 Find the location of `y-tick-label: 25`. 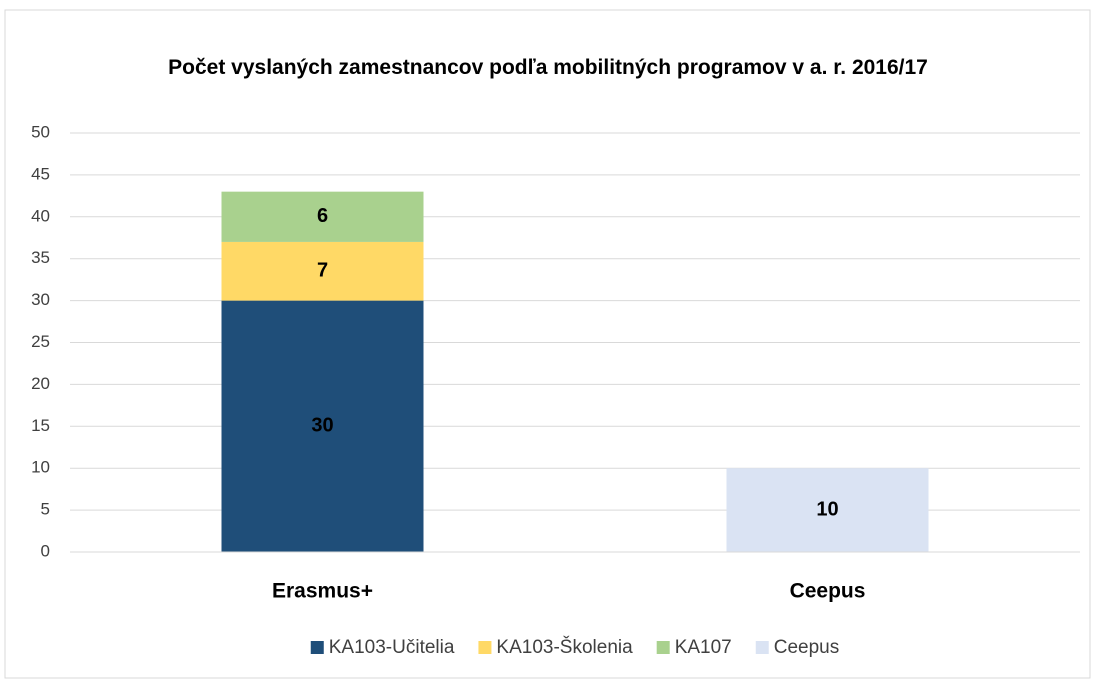

y-tick-label: 25 is located at coordinates (40, 341).